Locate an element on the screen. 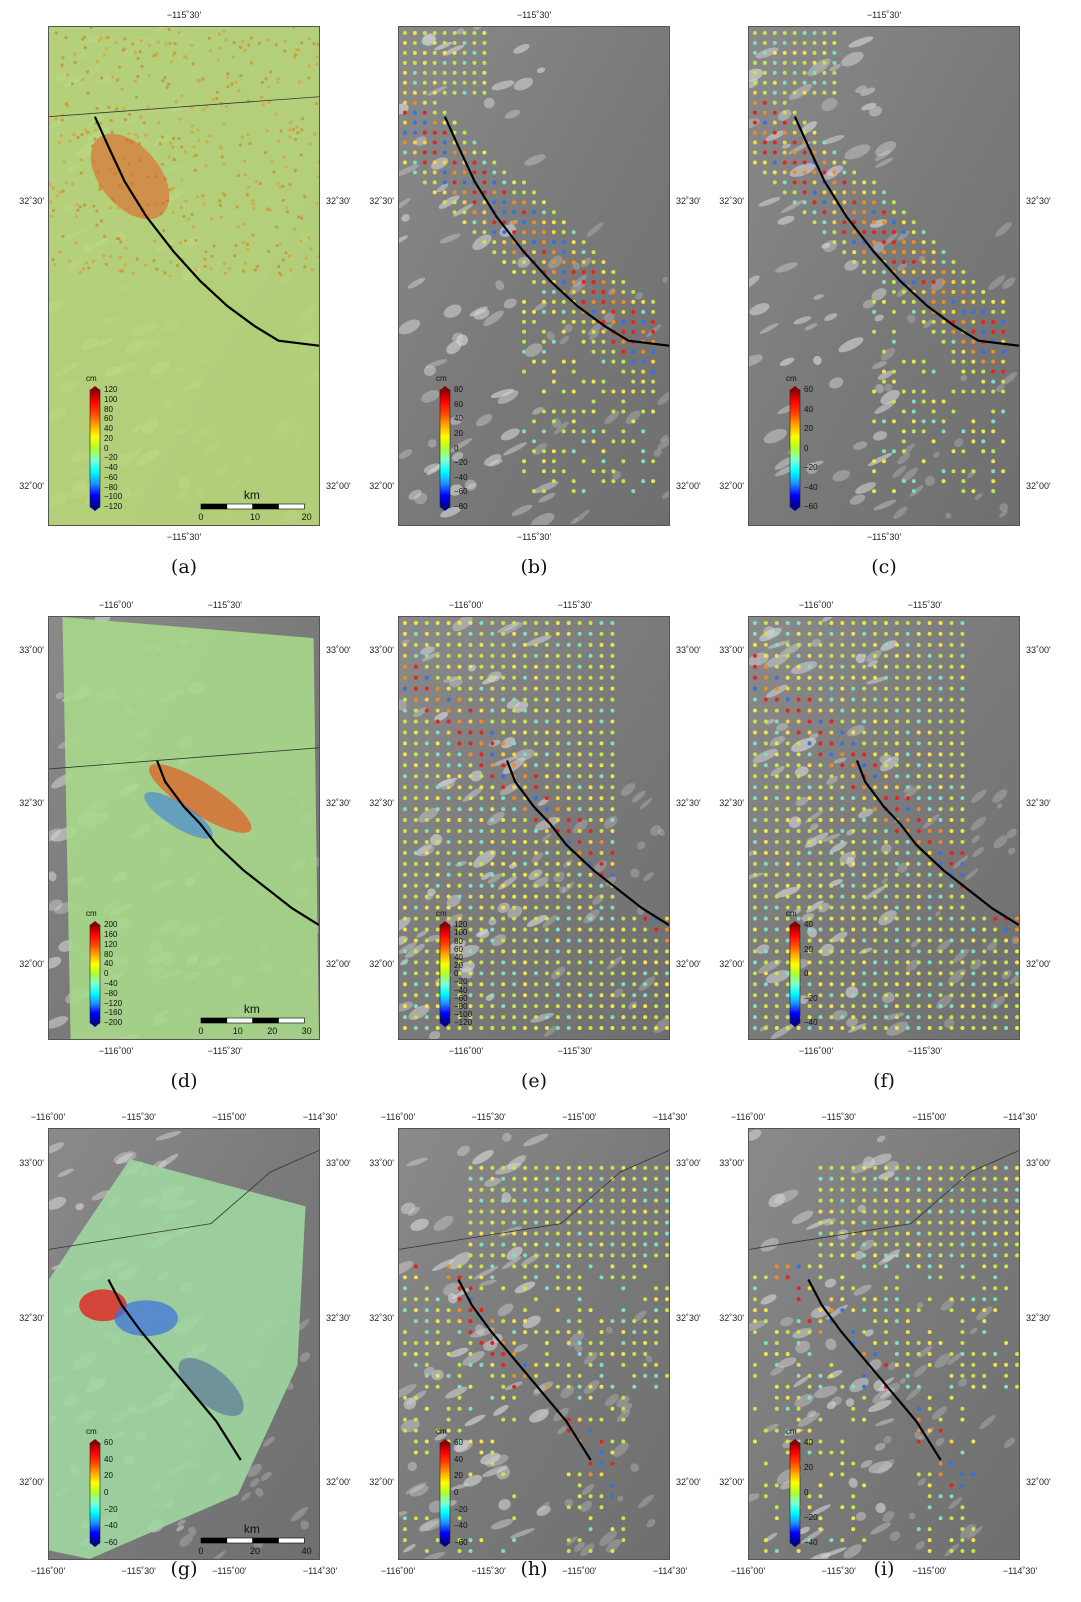 This screenshot has width=1081, height=1602. map-canvas is located at coordinates (184, 828).